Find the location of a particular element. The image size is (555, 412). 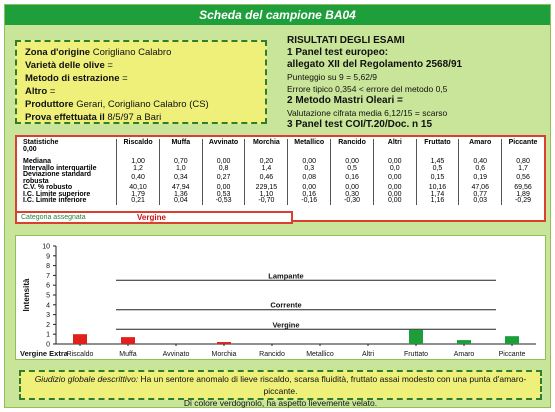

statistics-corner: Statistiche 0,00 is located at coordinates (69, 149).